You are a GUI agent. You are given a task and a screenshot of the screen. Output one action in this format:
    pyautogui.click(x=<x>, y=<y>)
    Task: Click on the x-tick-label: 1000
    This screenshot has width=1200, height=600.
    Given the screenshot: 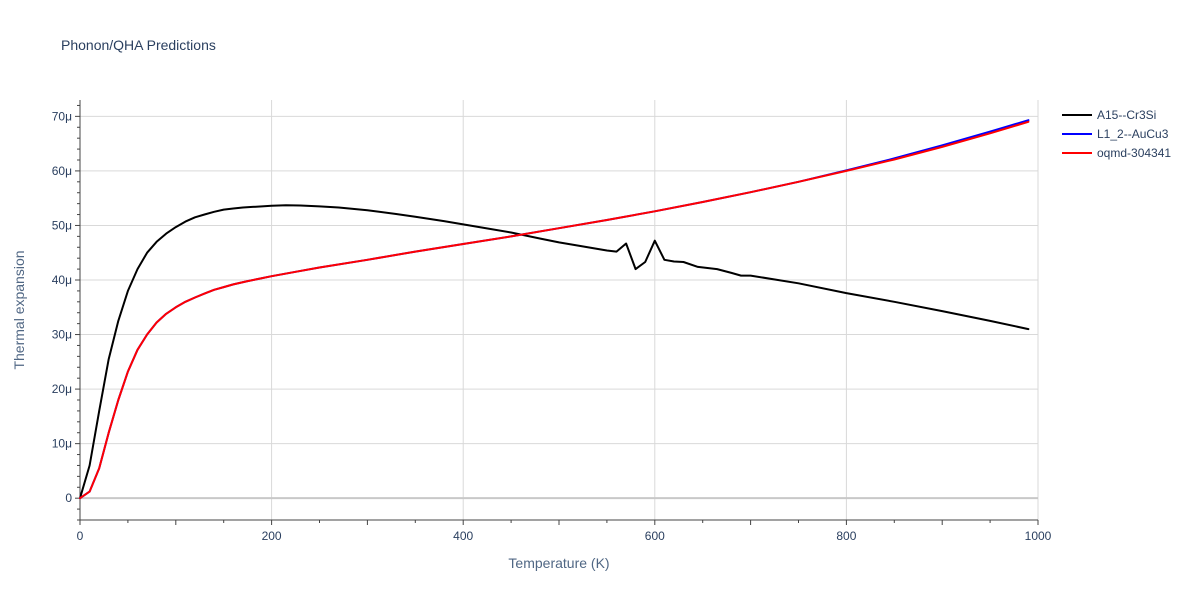 What is the action you would take?
    pyautogui.click(x=1038, y=536)
    